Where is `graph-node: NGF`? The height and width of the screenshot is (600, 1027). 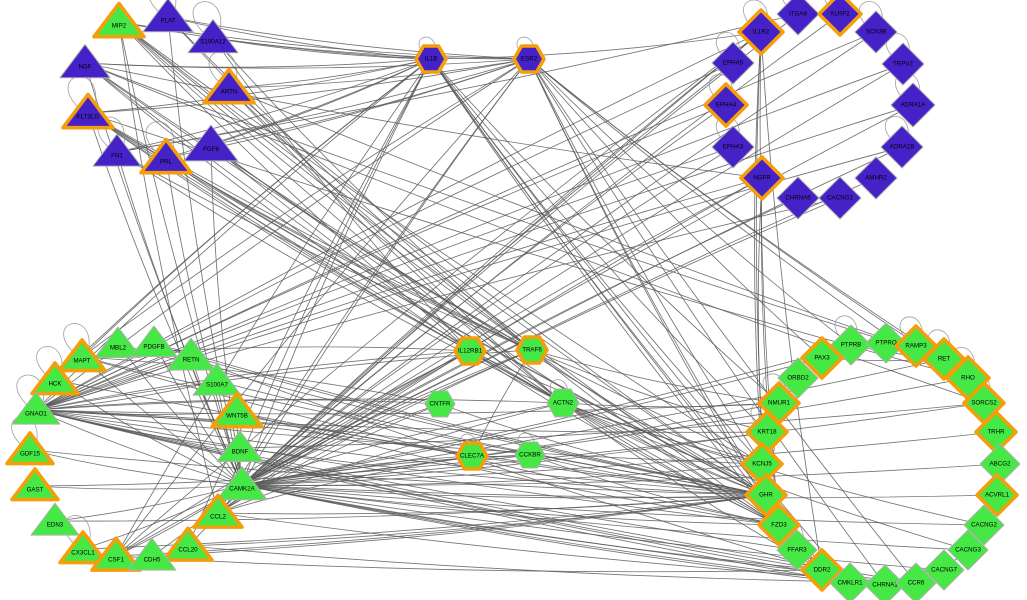 graph-node: NGF is located at coordinates (85, 61).